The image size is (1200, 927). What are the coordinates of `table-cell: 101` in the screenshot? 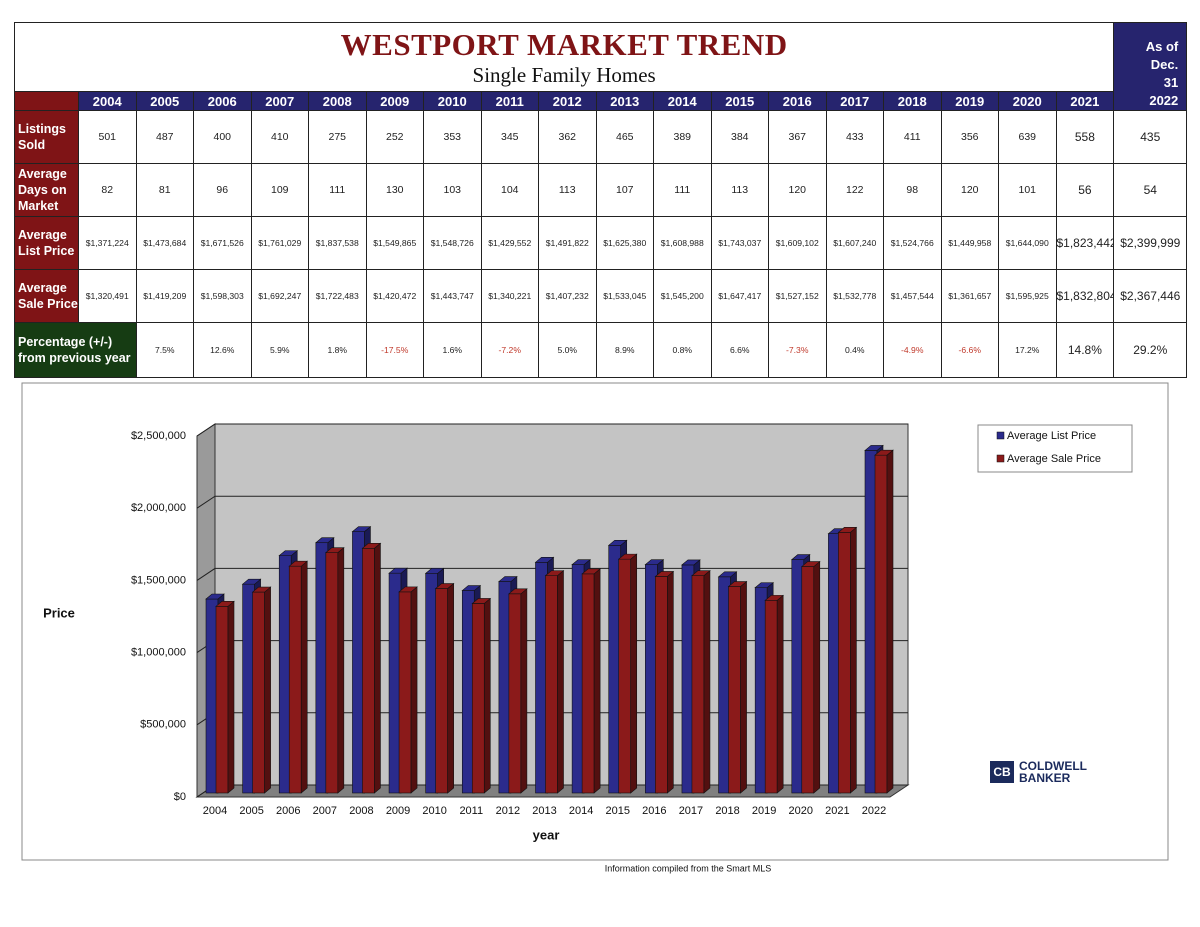 It's located at (1027, 190).